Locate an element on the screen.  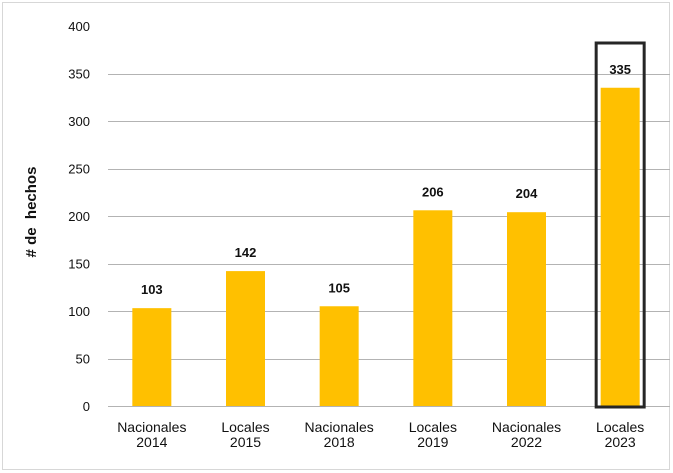
x-tick-label-4: Nacionales 2022 is located at coordinates (526, 434).